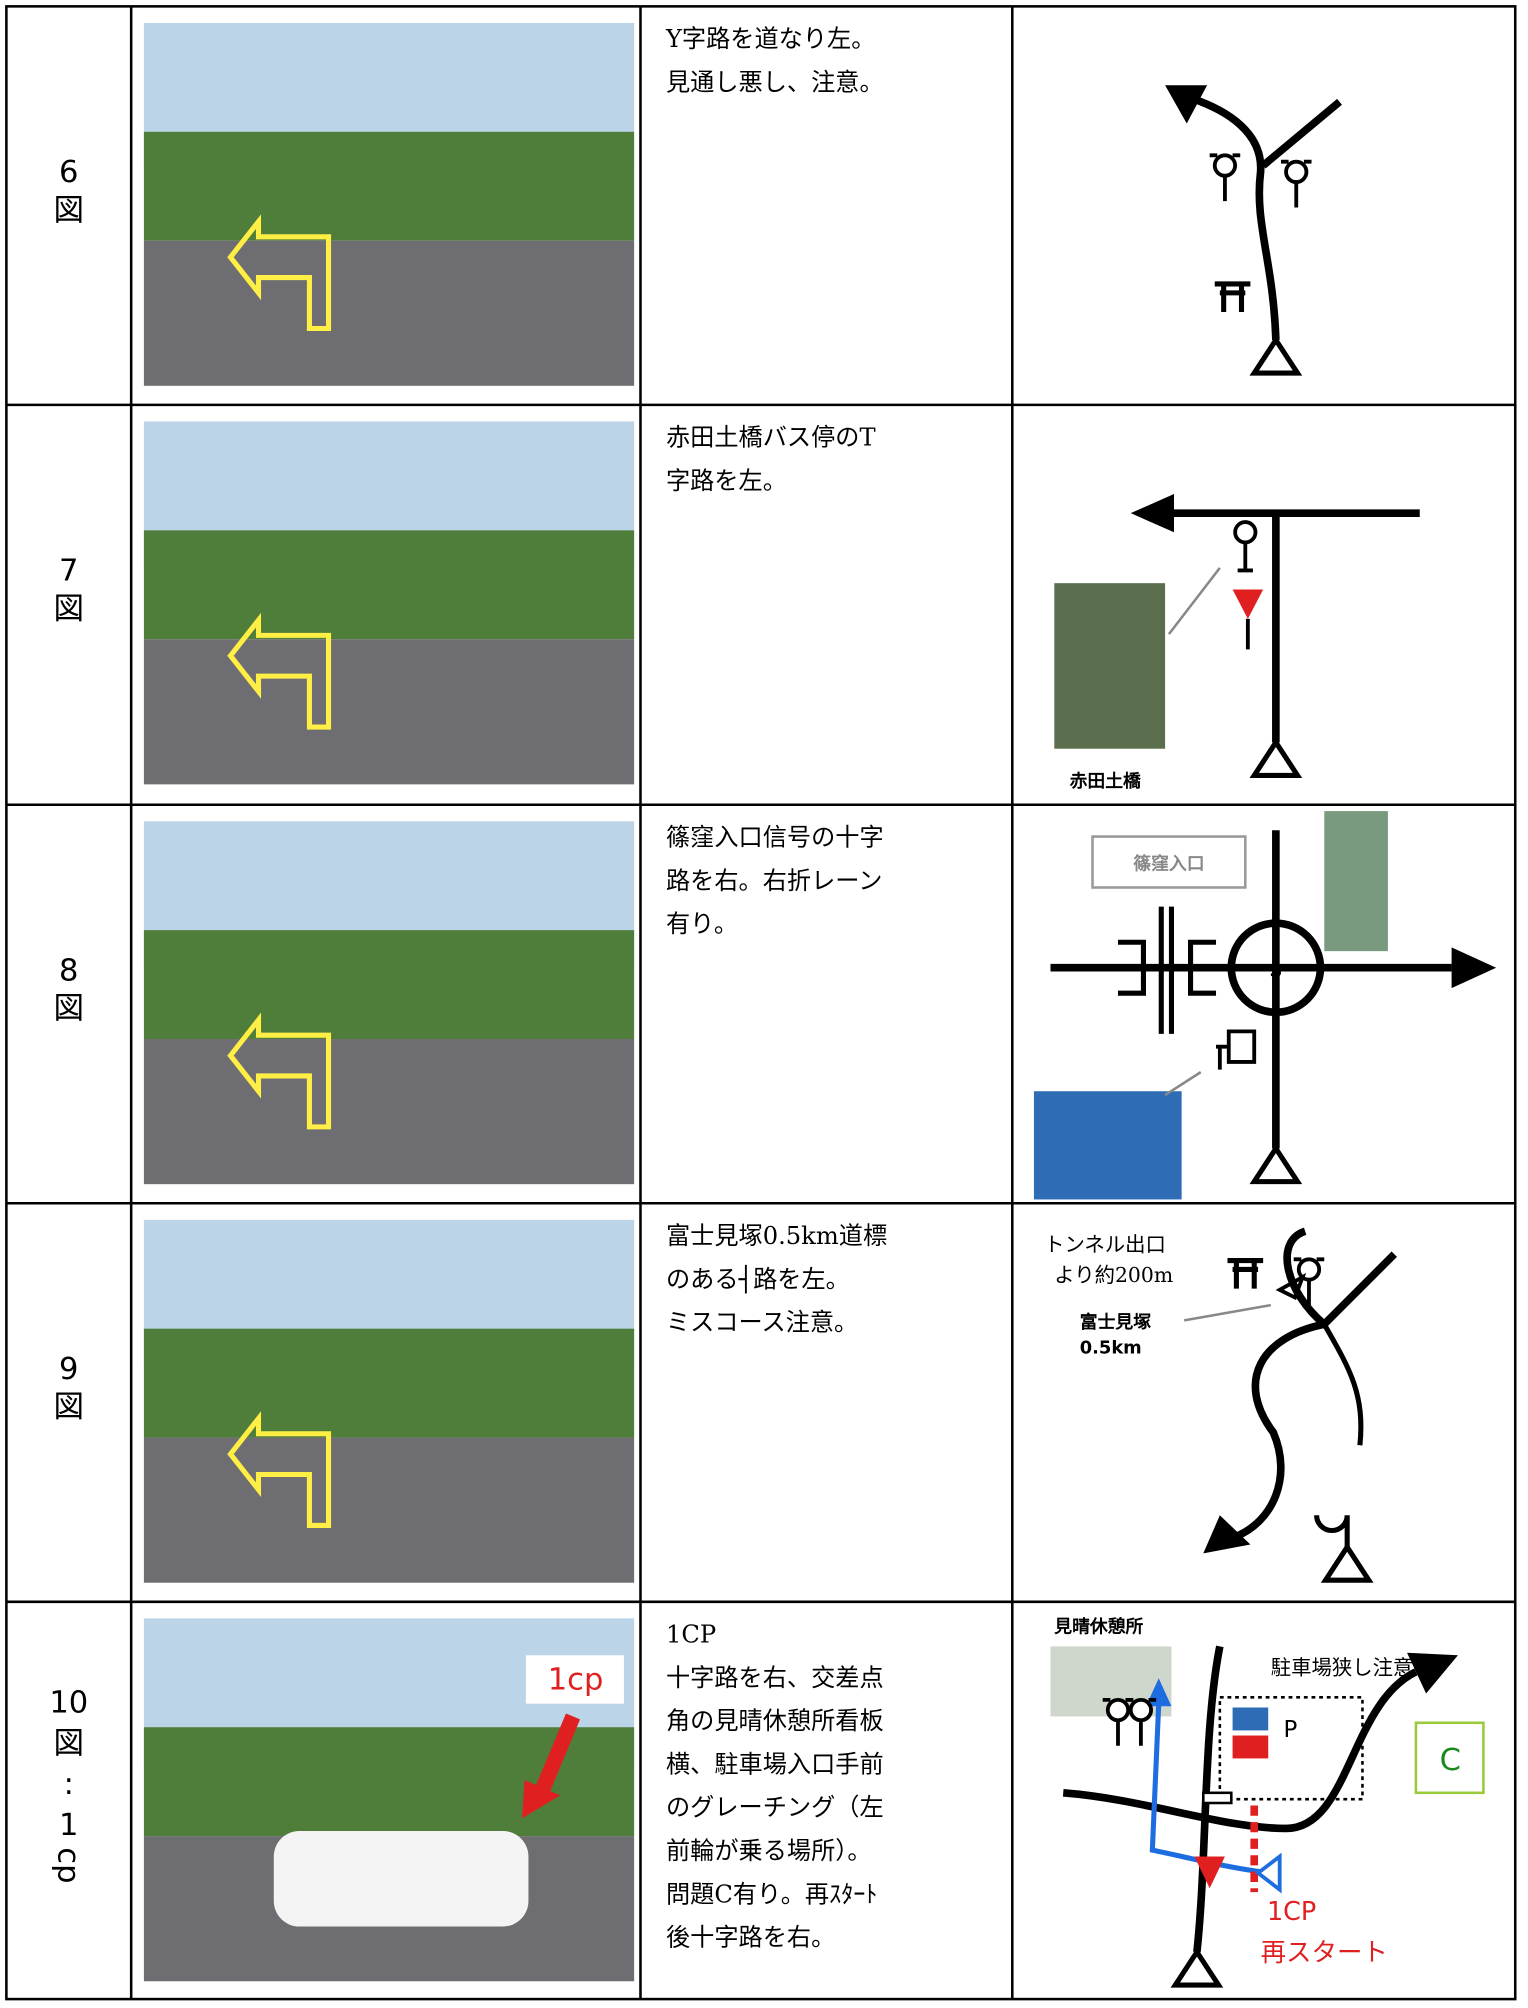  What do you see at coordinates (1106, 781) in the screenshot?
I see `diagram-label: 赤田土橋` at bounding box center [1106, 781].